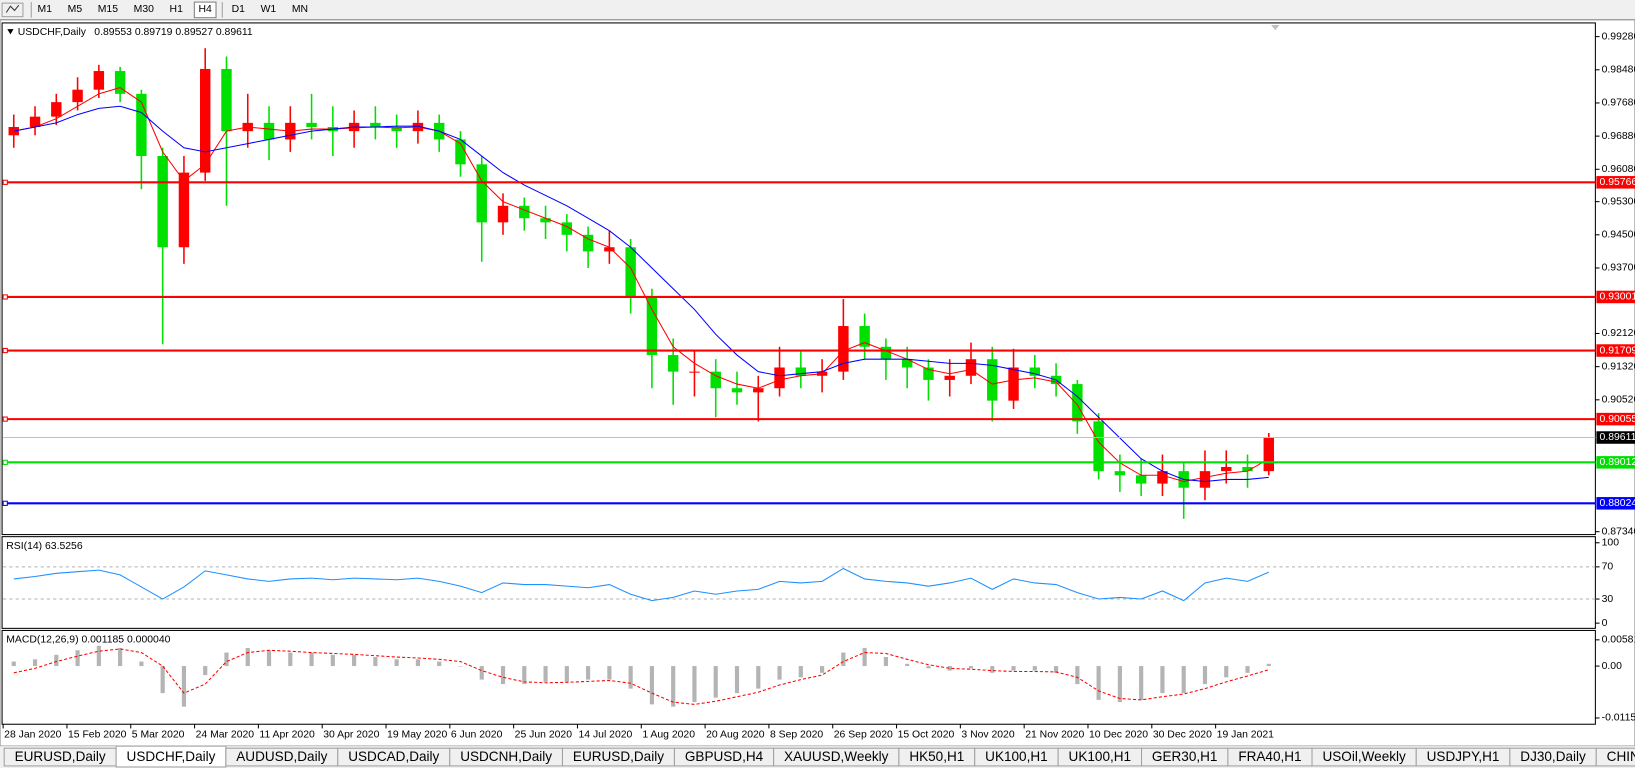 Image resolution: width=1635 pixels, height=768 pixels. I want to click on timeframe-label: M1, so click(45, 9).